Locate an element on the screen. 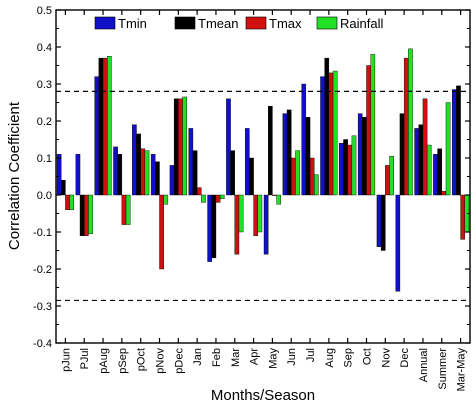 The width and height of the screenshot is (474, 412). bar-tmax-pjun is located at coordinates (67, 202).